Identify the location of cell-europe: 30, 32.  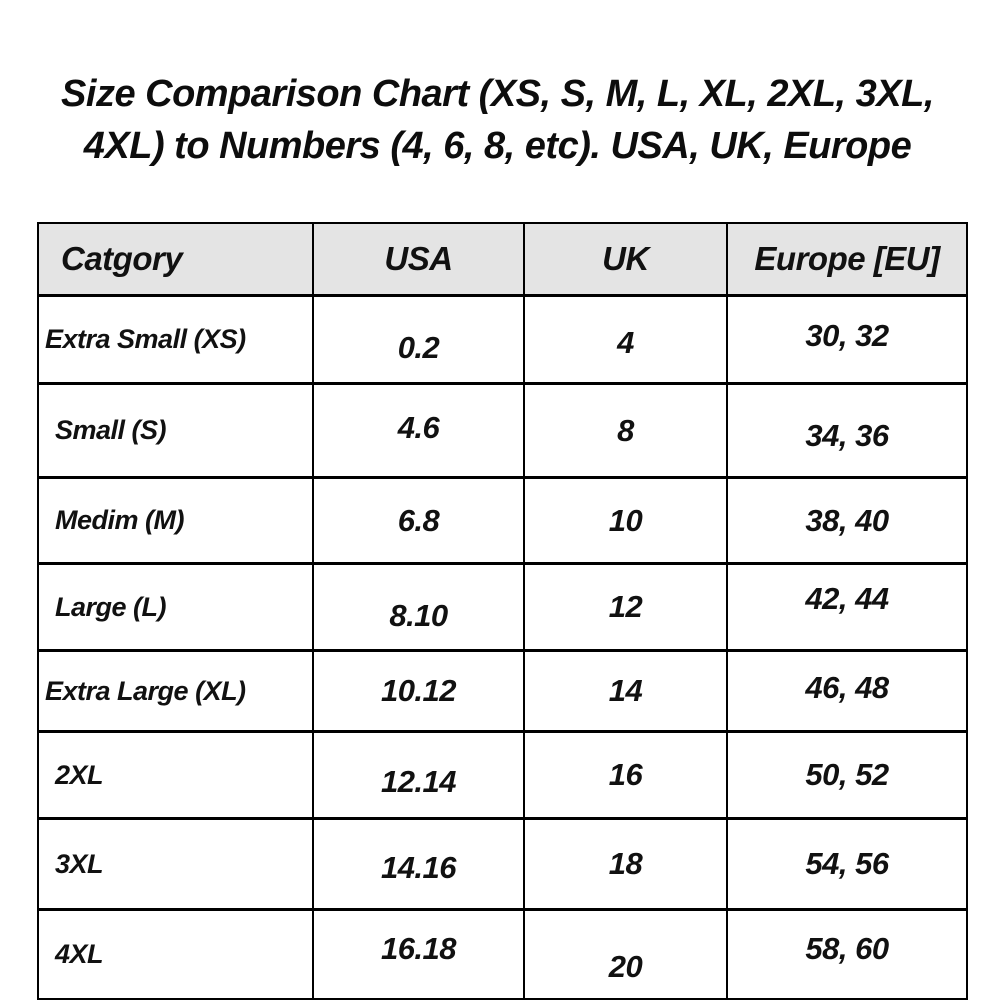
(847, 341).